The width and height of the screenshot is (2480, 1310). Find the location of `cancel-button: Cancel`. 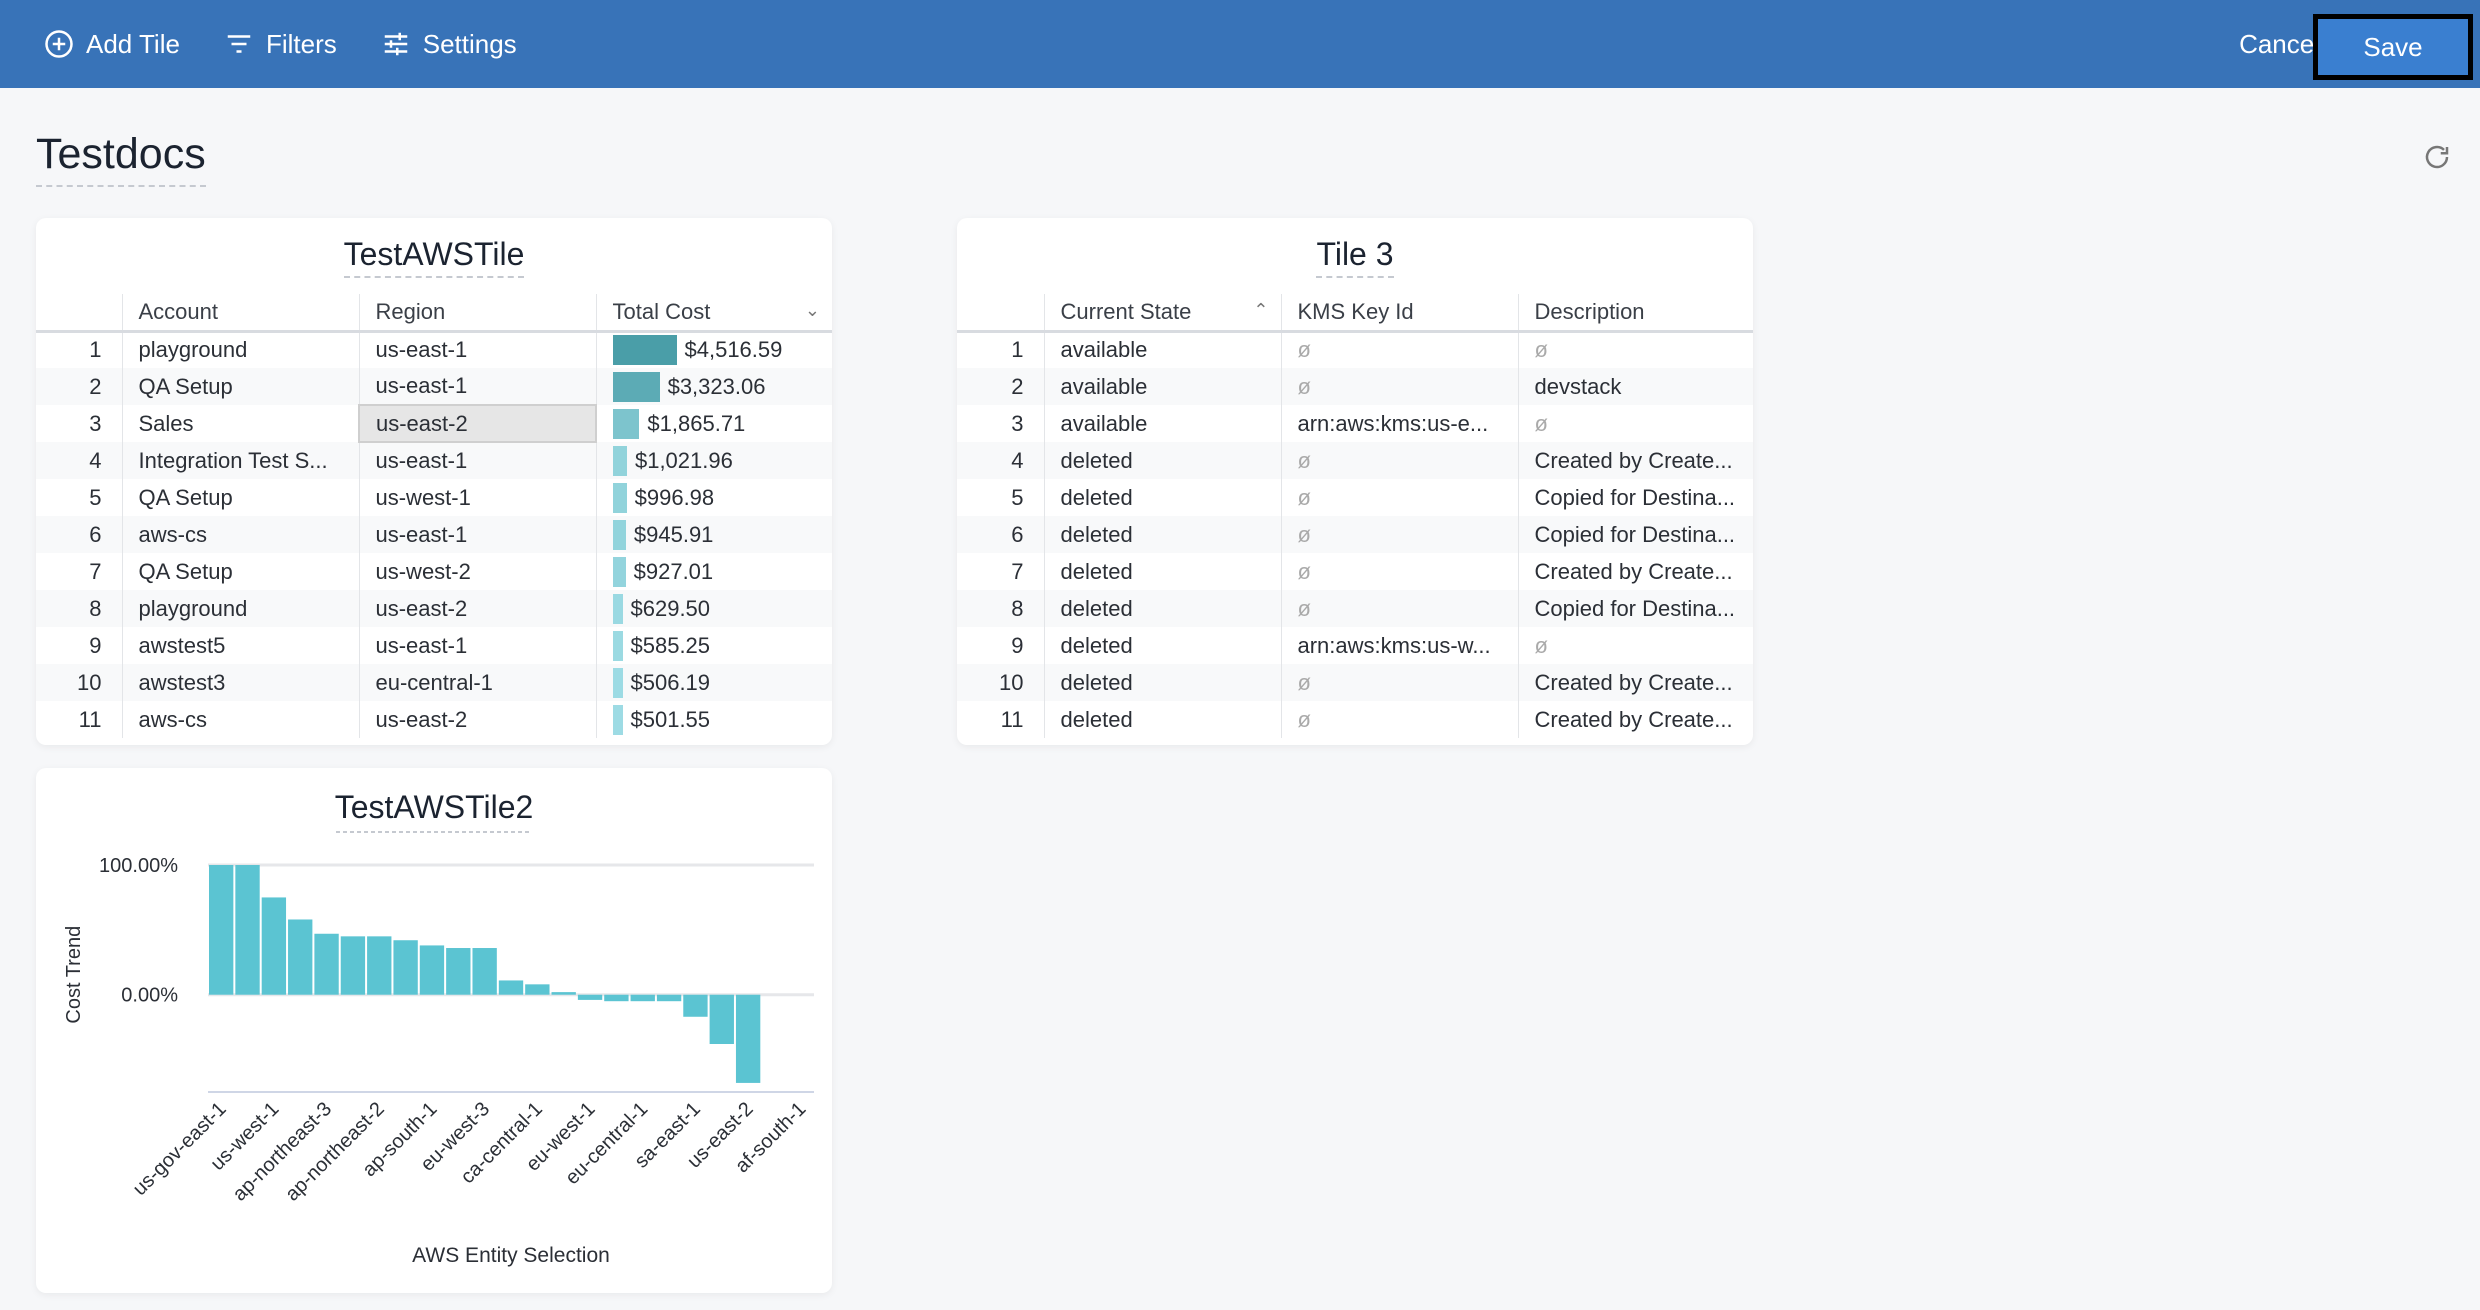

cancel-button: Cancel is located at coordinates (2279, 43).